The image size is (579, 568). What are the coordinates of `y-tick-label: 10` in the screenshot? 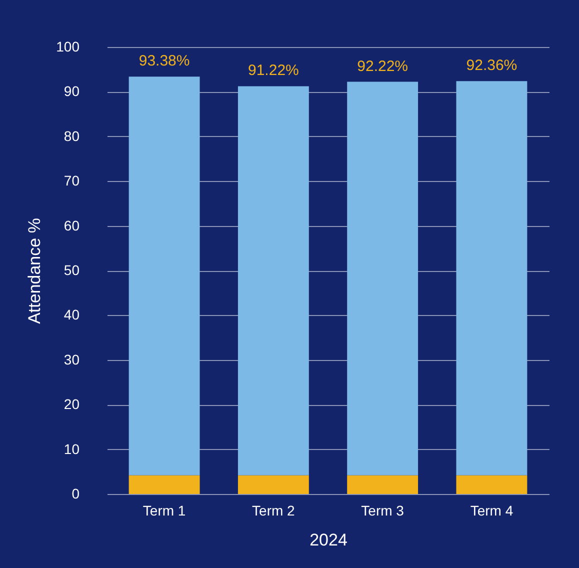 It's located at (72, 448).